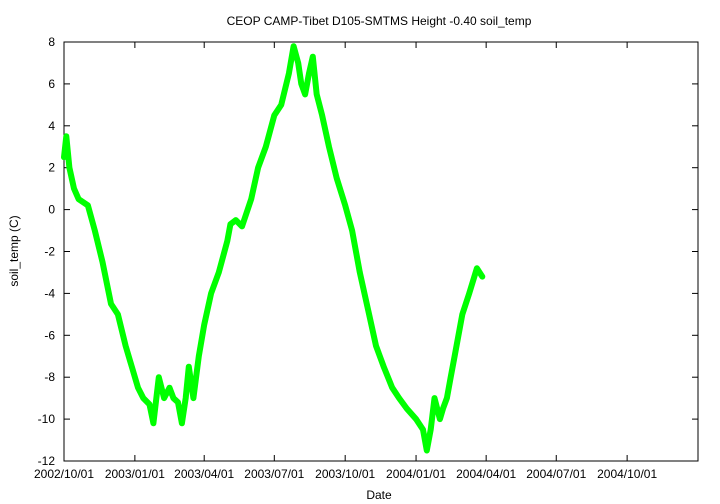 This screenshot has height=504, width=720. Describe the element at coordinates (49, 377) in the screenshot. I see `y-tick-label: -8` at that location.